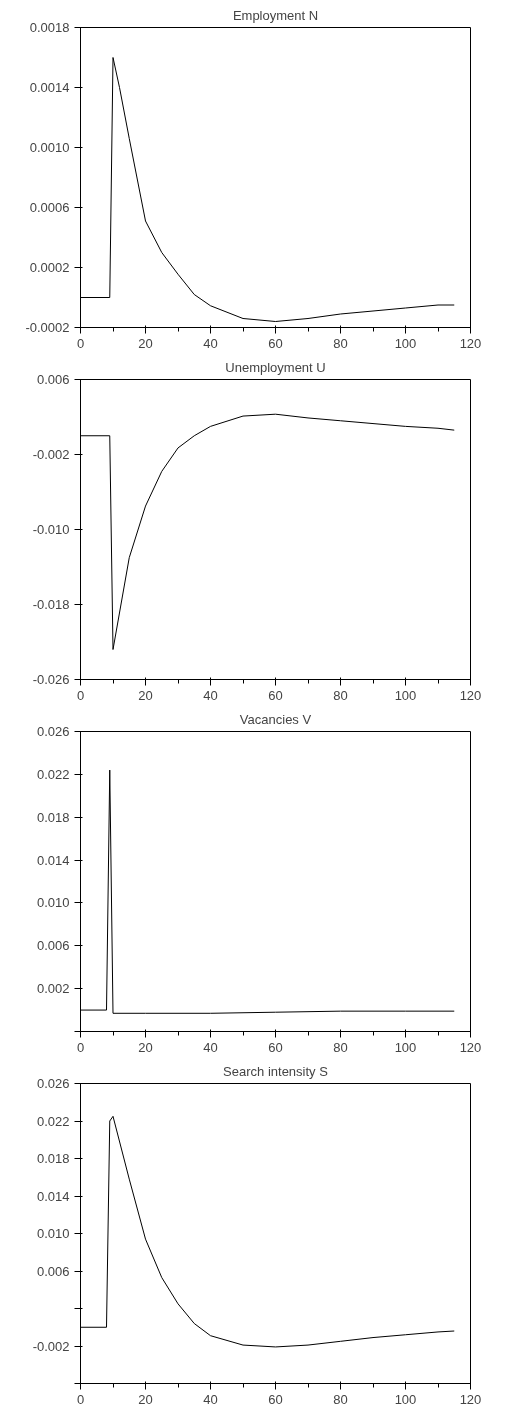 The width and height of the screenshot is (515, 1409). What do you see at coordinates (53, 989) in the screenshot?
I see `y-tick-label: 0.002` at bounding box center [53, 989].